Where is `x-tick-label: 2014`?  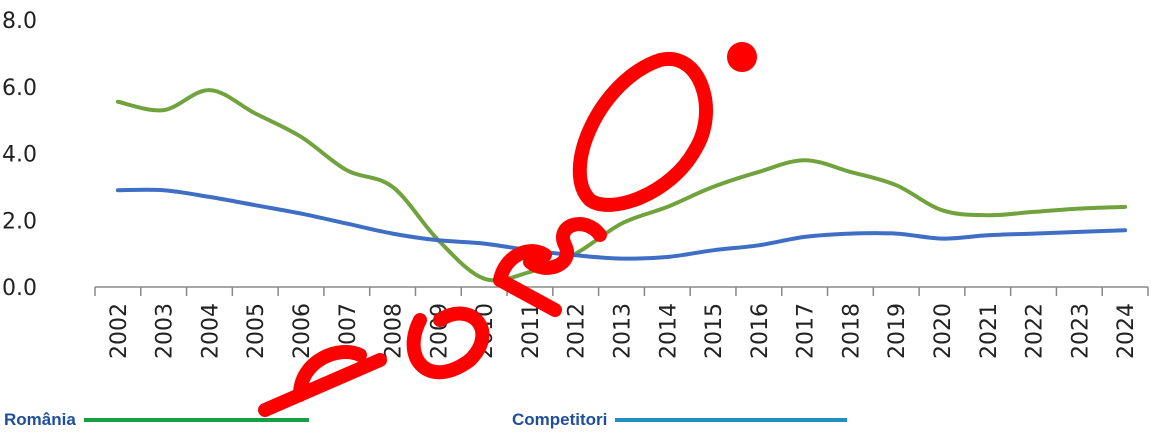 x-tick-label: 2014 is located at coordinates (668, 331).